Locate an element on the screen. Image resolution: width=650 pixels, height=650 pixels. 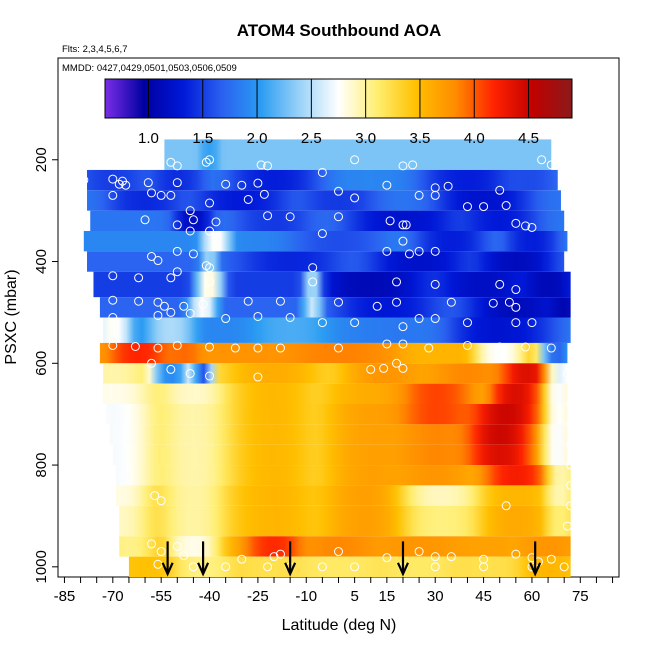
x-tick-label: -70 is located at coordinates (113, 596).